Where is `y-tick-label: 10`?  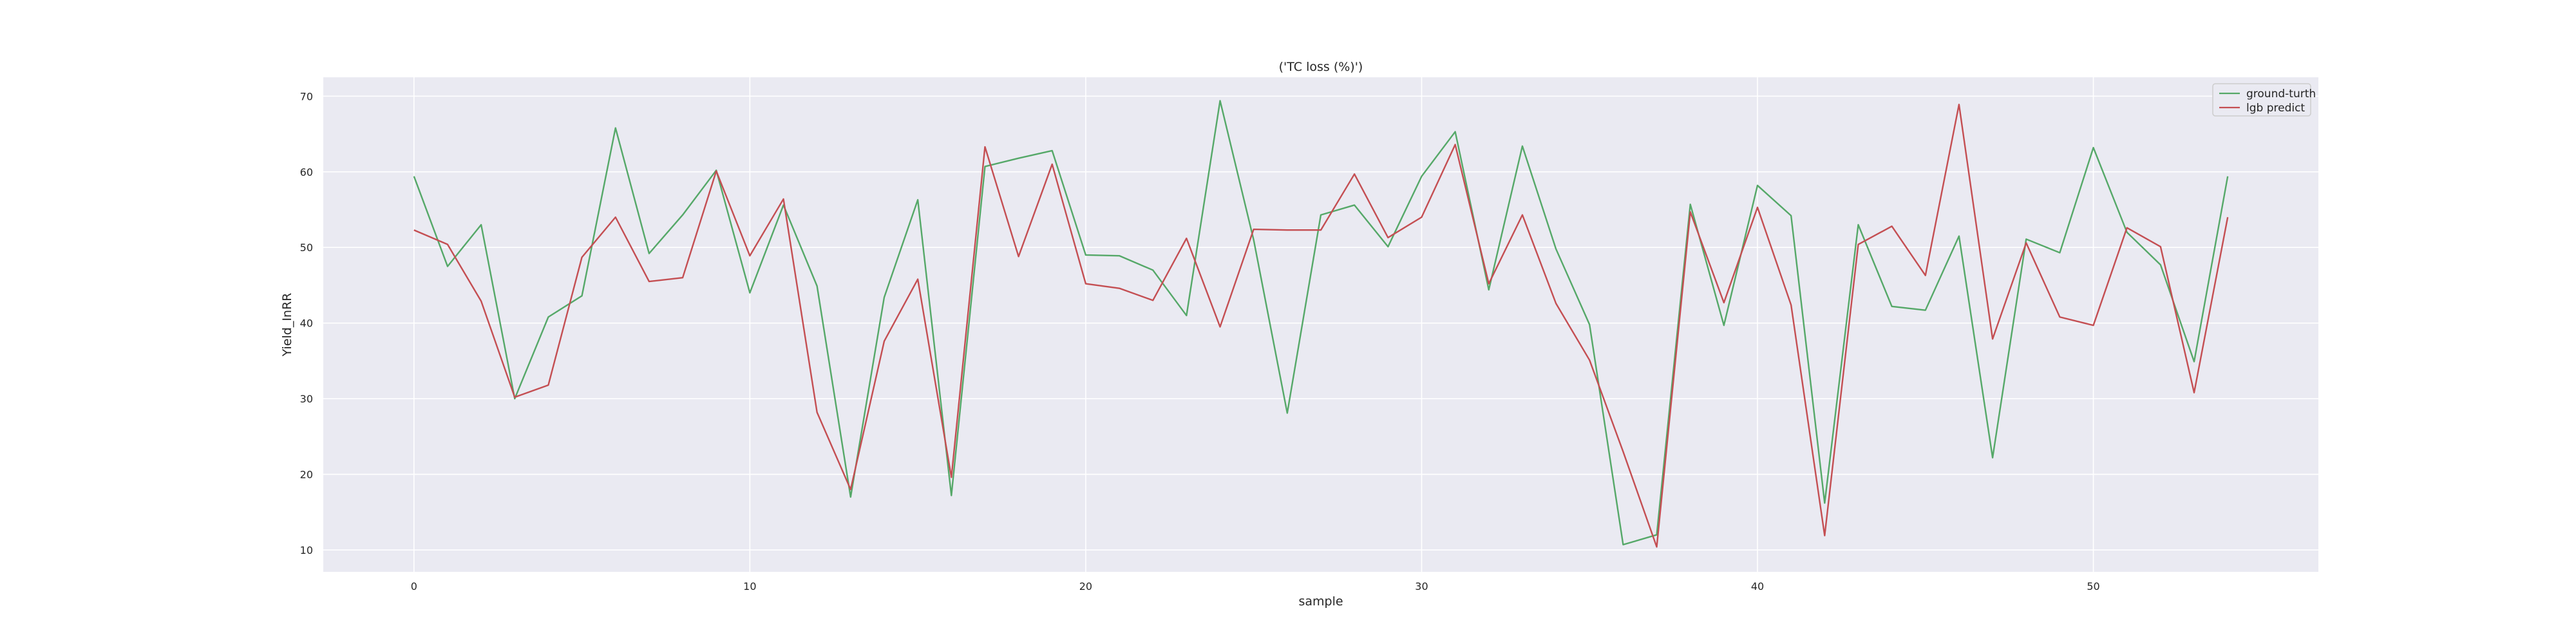 y-tick-label: 10 is located at coordinates (306, 550).